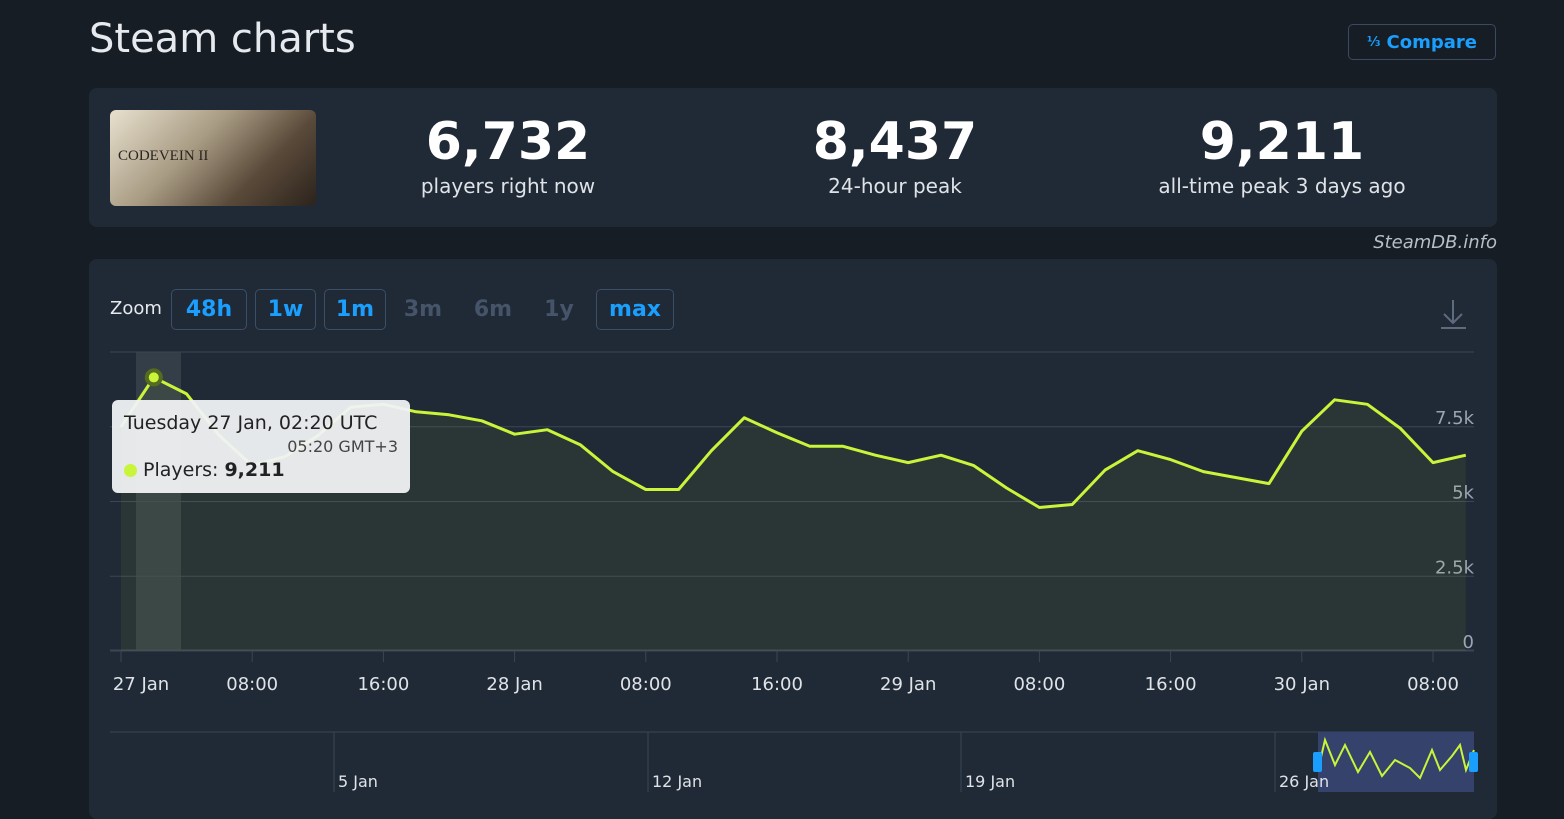 Image resolution: width=1564 pixels, height=819 pixels. What do you see at coordinates (1304, 781) in the screenshot?
I see `navigator-label: 26 Jan` at bounding box center [1304, 781].